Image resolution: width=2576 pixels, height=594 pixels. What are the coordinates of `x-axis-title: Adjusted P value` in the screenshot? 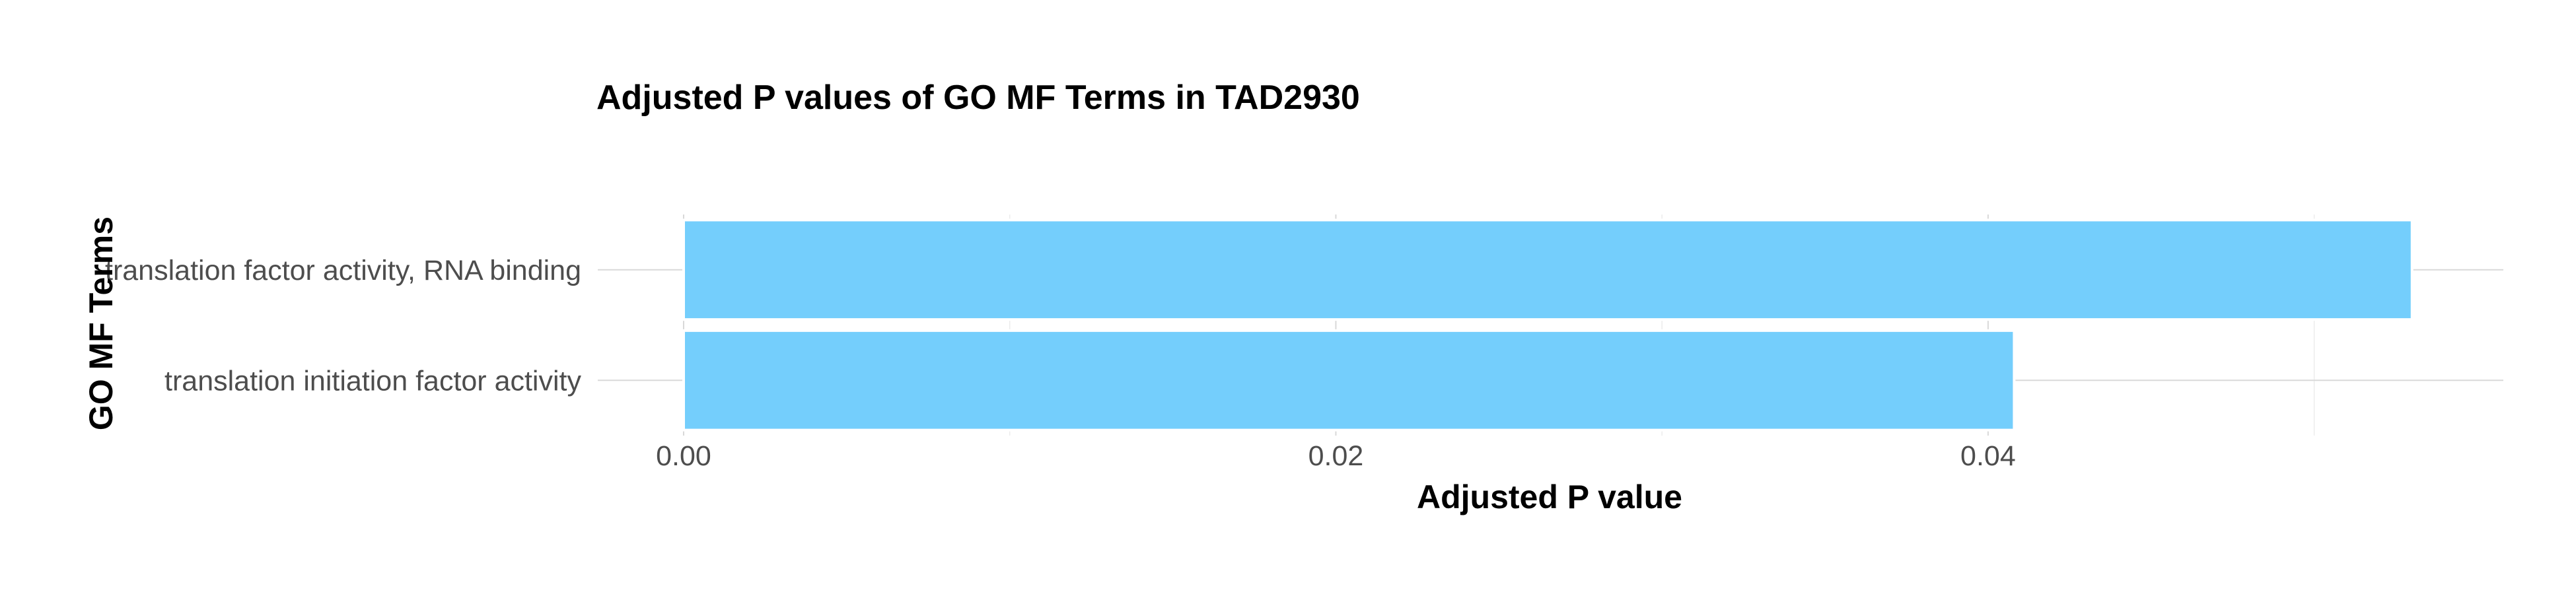 It's located at (1550, 496).